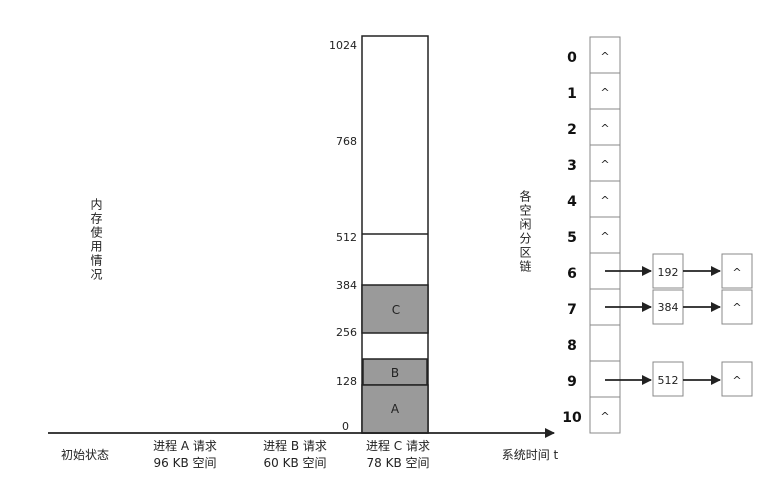  I want to click on null-2: ^, so click(604, 128).